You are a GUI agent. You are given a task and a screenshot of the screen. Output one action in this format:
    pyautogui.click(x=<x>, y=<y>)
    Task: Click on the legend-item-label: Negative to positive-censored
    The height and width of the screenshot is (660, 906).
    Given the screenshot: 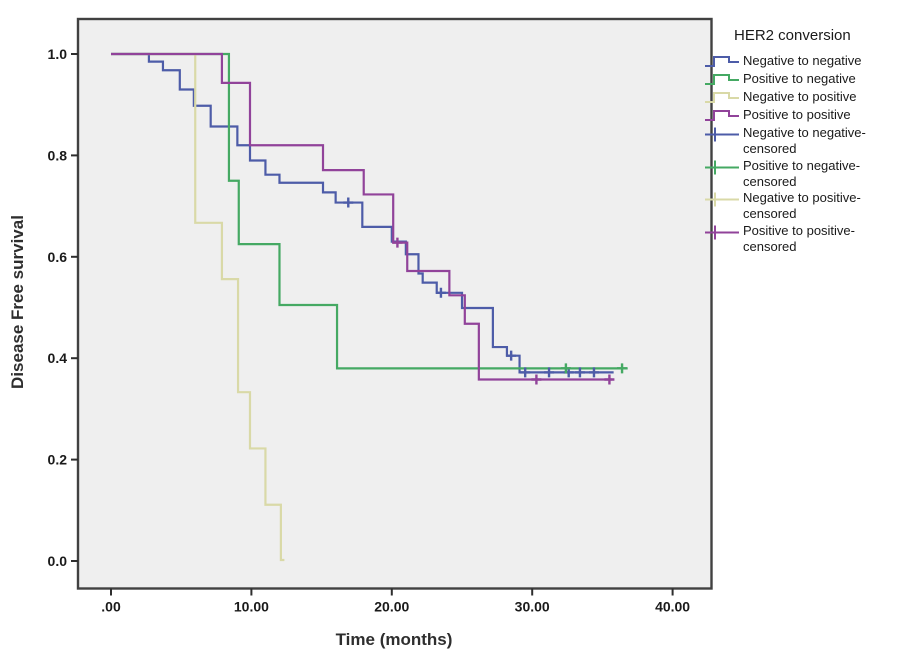 What is the action you would take?
    pyautogui.click(x=802, y=206)
    